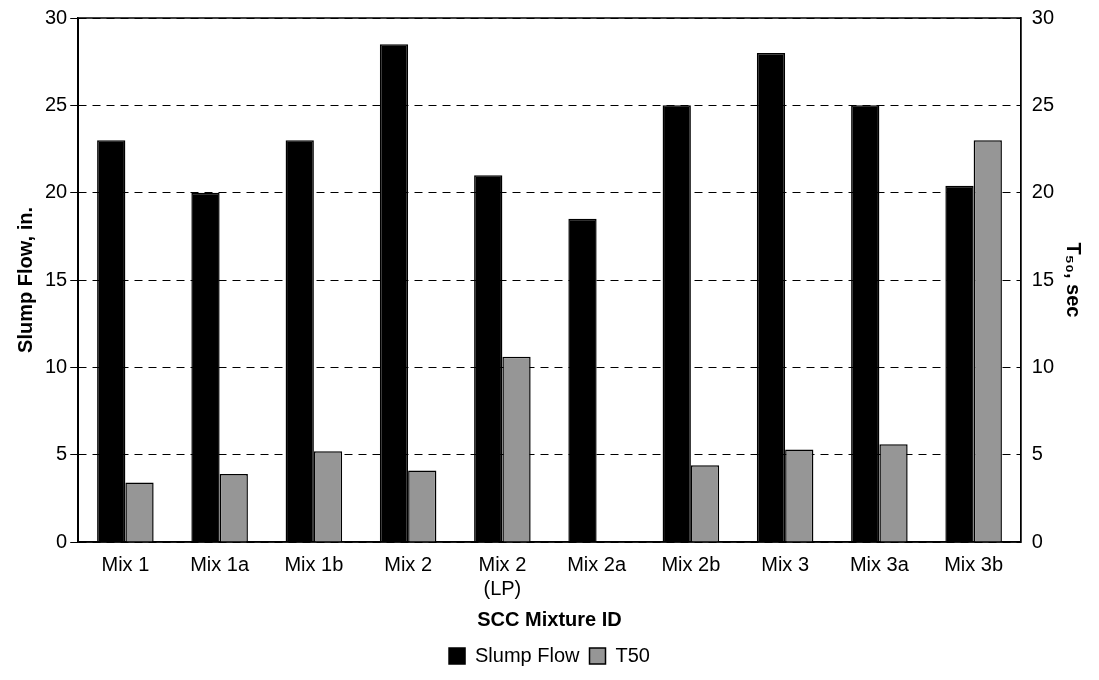 The height and width of the screenshot is (680, 1099). Describe the element at coordinates (1074, 280) in the screenshot. I see `y2-axis-title: T₅₀, sec` at that location.